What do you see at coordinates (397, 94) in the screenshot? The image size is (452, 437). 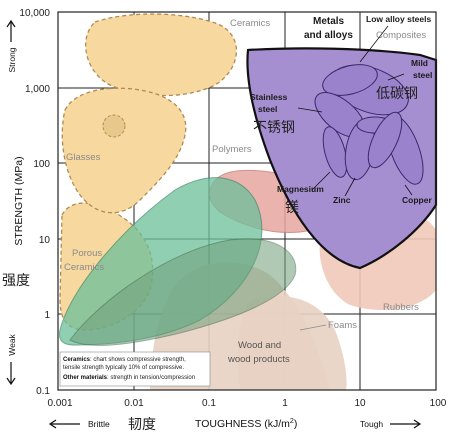 I see `label-mild-steel-zh: 低碳钢` at bounding box center [397, 94].